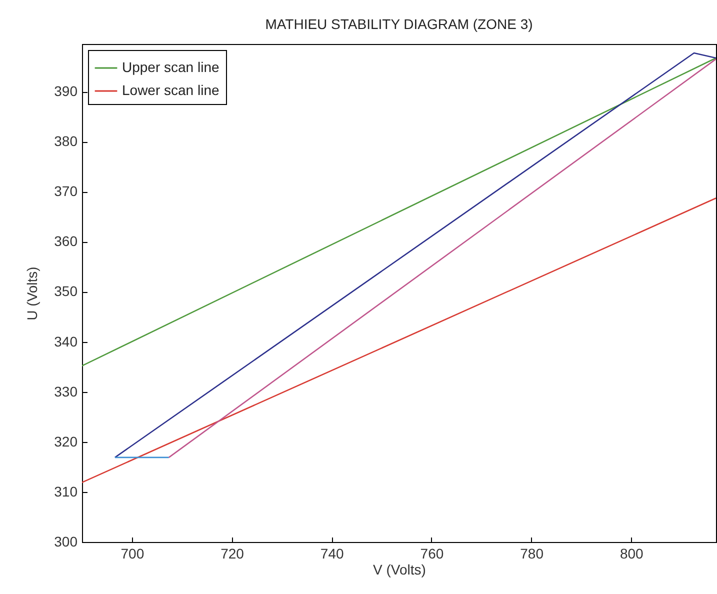 This screenshot has width=717, height=594. I want to click on y-tick-label: 350, so click(66, 291).